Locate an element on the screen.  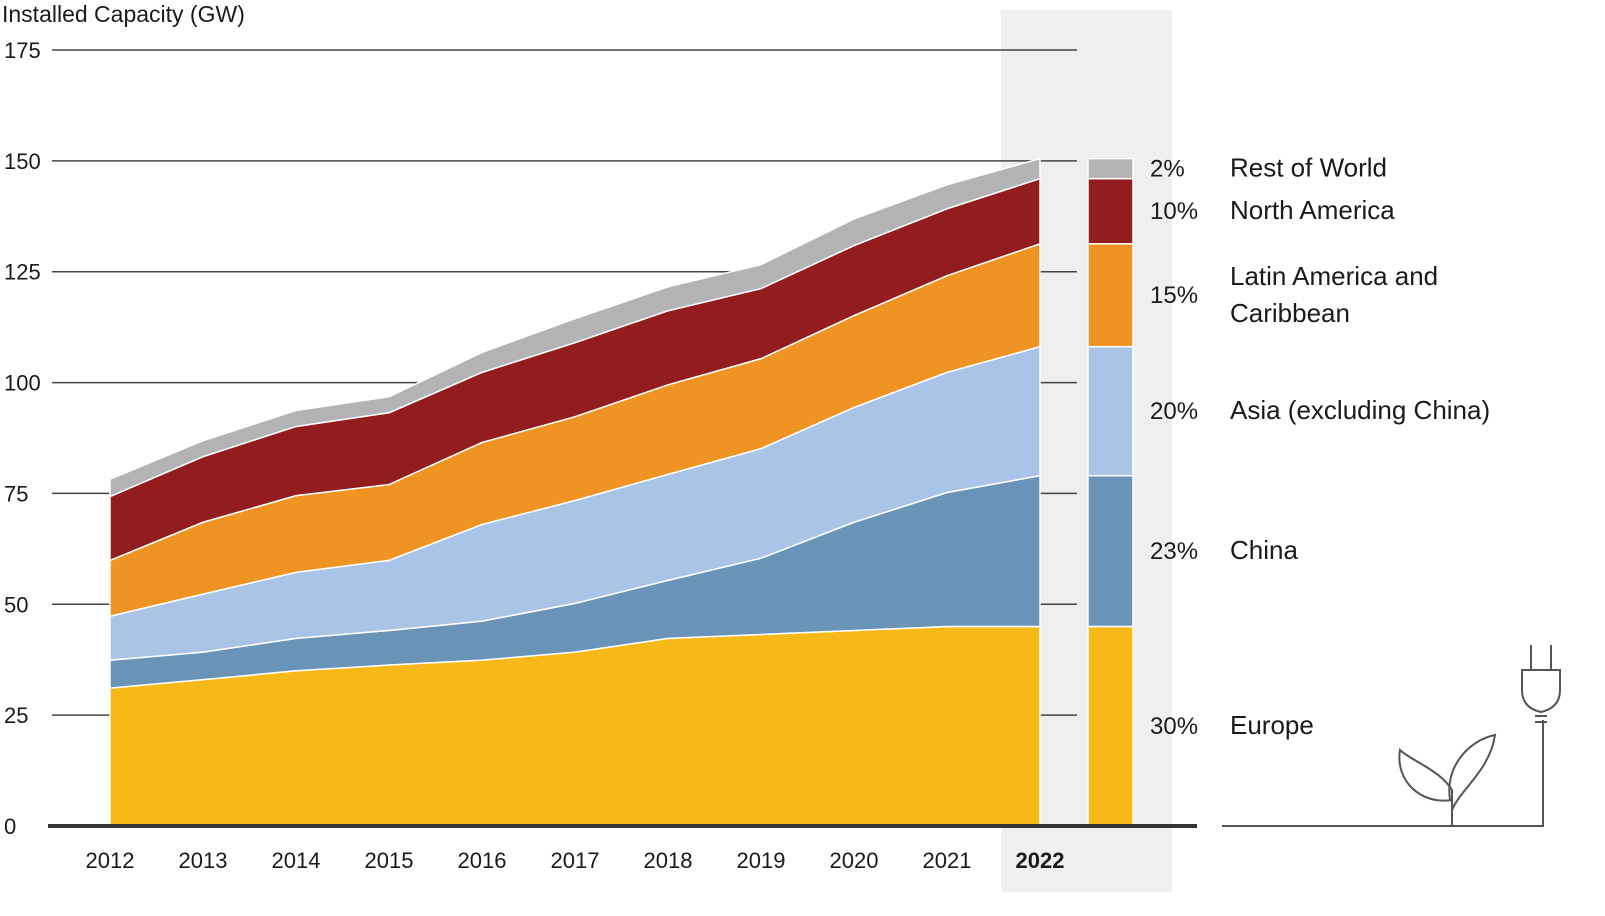
legend-share: 10% is located at coordinates (1174, 211).